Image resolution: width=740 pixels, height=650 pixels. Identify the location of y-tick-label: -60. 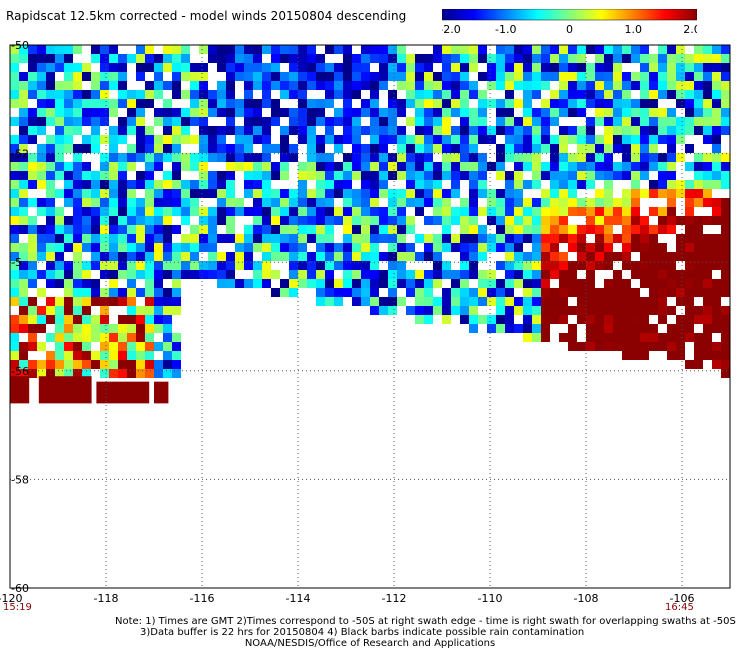
(20, 588).